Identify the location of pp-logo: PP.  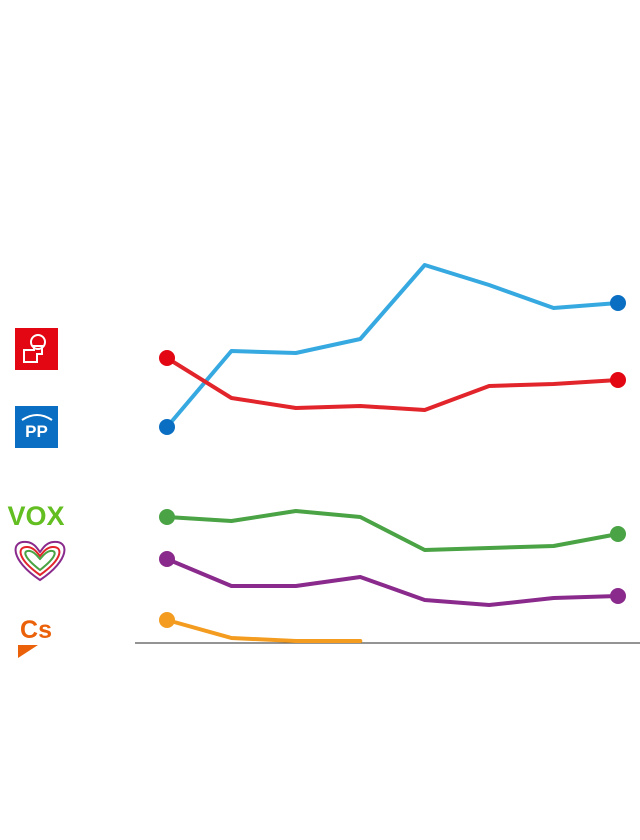
(36, 427).